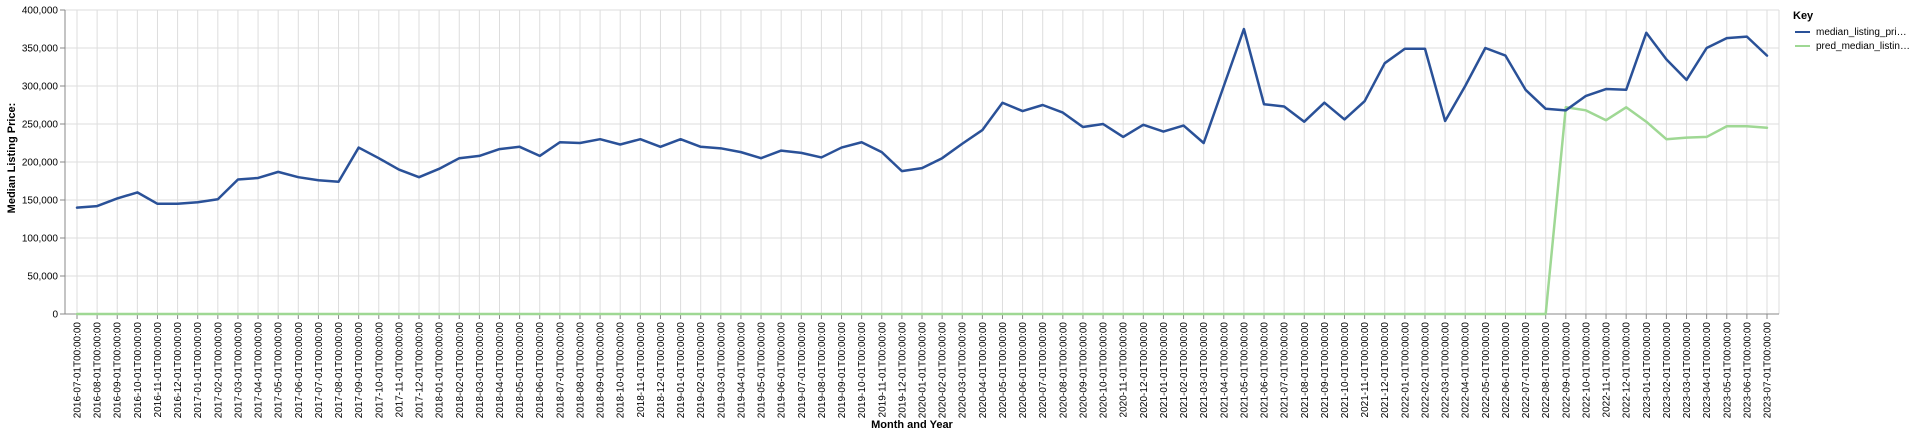 This screenshot has width=1920, height=434. What do you see at coordinates (902, 370) in the screenshot?
I see `x-tick-label: 2019-12-01T00:00:00` at bounding box center [902, 370].